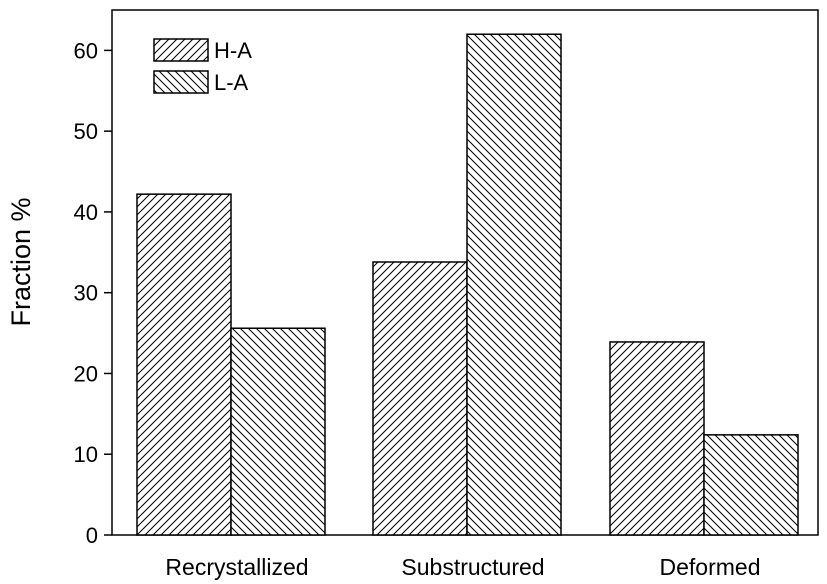 This screenshot has width=827, height=584. What do you see at coordinates (233, 50) in the screenshot?
I see `legend-label-h-a: H-A` at bounding box center [233, 50].